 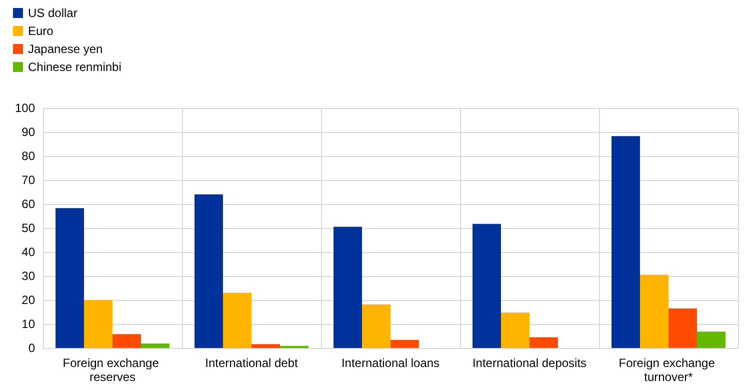 What do you see at coordinates (53, 13) in the screenshot?
I see `legend-label: US dollar` at bounding box center [53, 13].